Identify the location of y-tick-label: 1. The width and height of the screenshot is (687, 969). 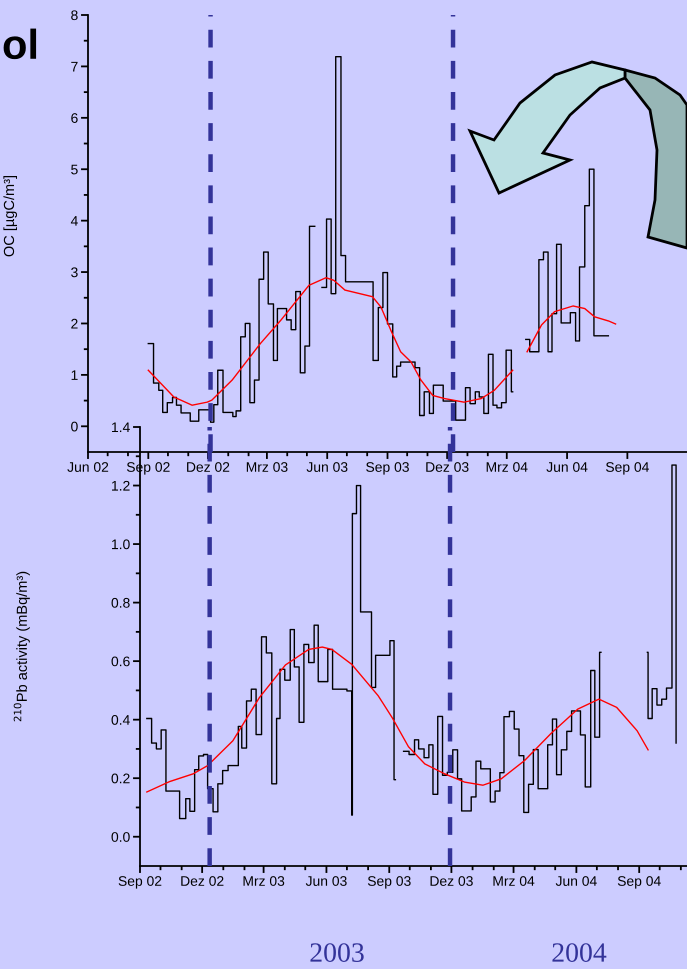
(75, 375).